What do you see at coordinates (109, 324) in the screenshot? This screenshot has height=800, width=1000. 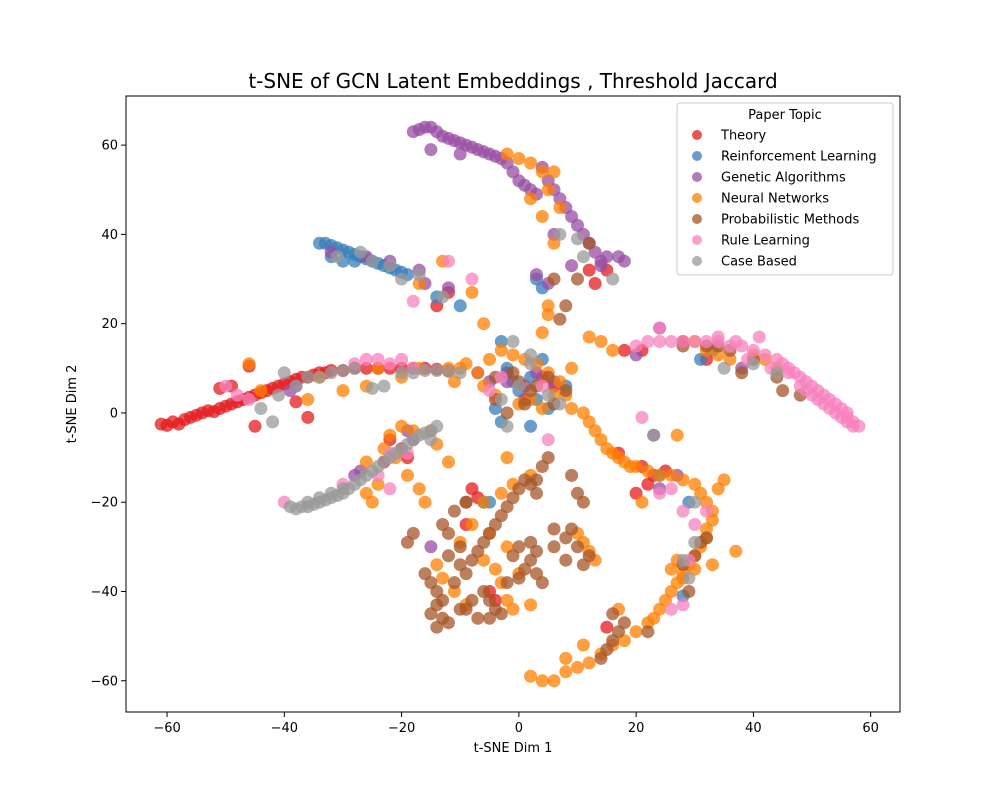 I see `y-tick-label: 20` at bounding box center [109, 324].